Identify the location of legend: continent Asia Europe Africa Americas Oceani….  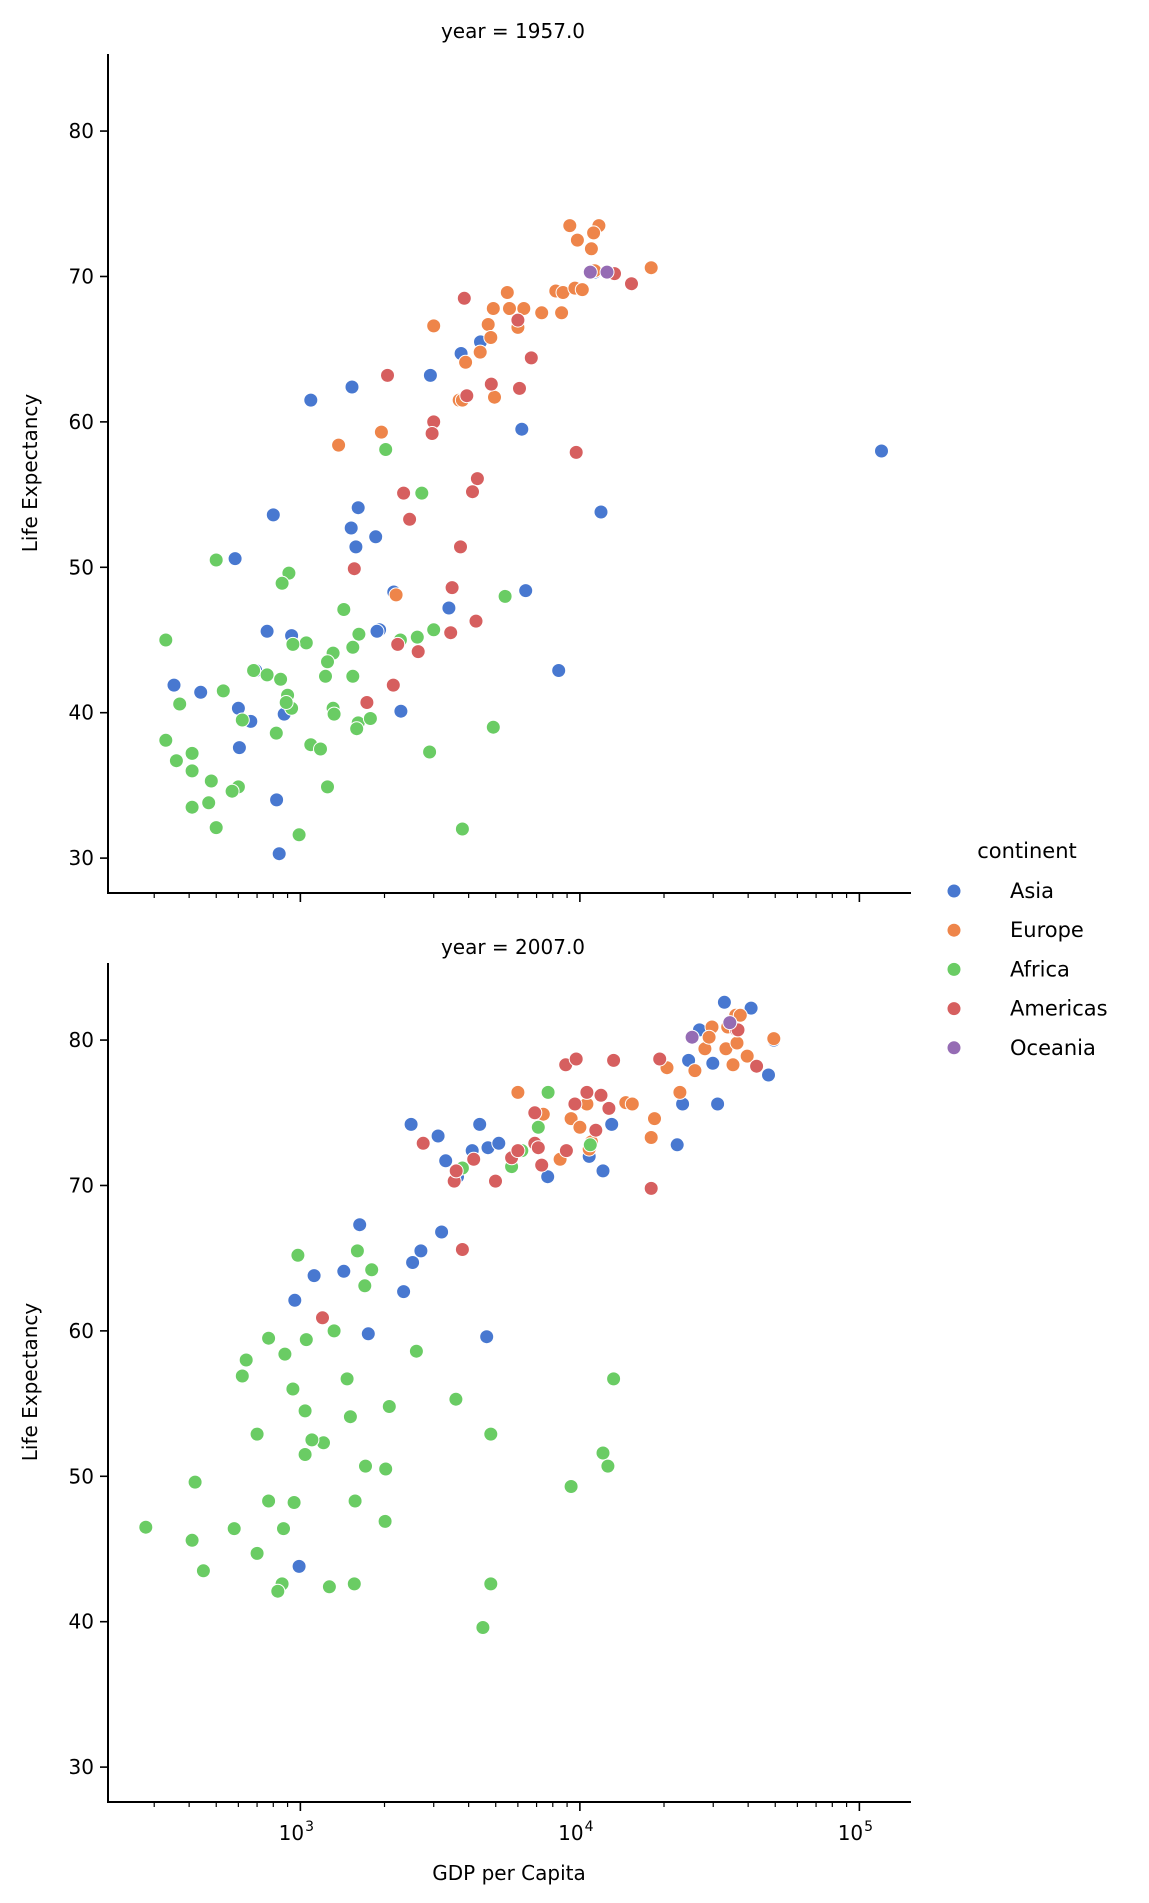
(1027, 949).